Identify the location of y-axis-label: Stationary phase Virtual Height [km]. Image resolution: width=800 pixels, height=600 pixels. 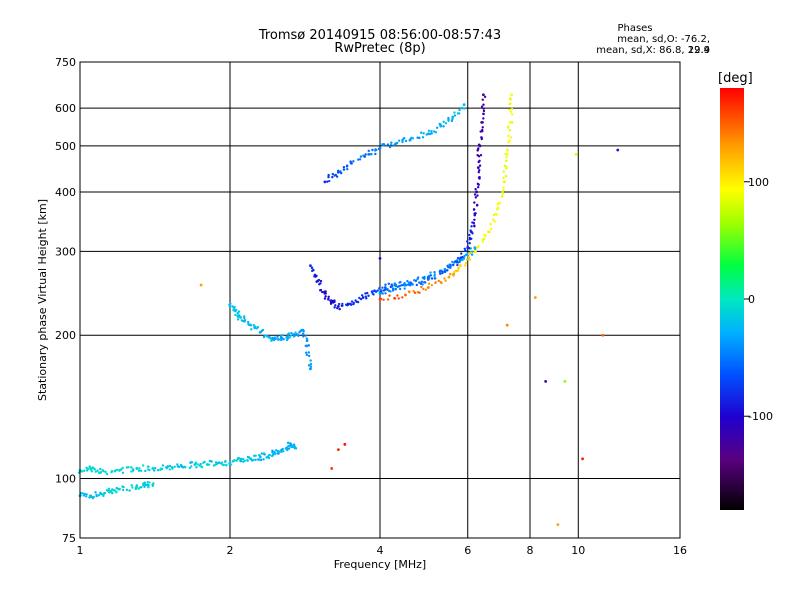
(42, 300).